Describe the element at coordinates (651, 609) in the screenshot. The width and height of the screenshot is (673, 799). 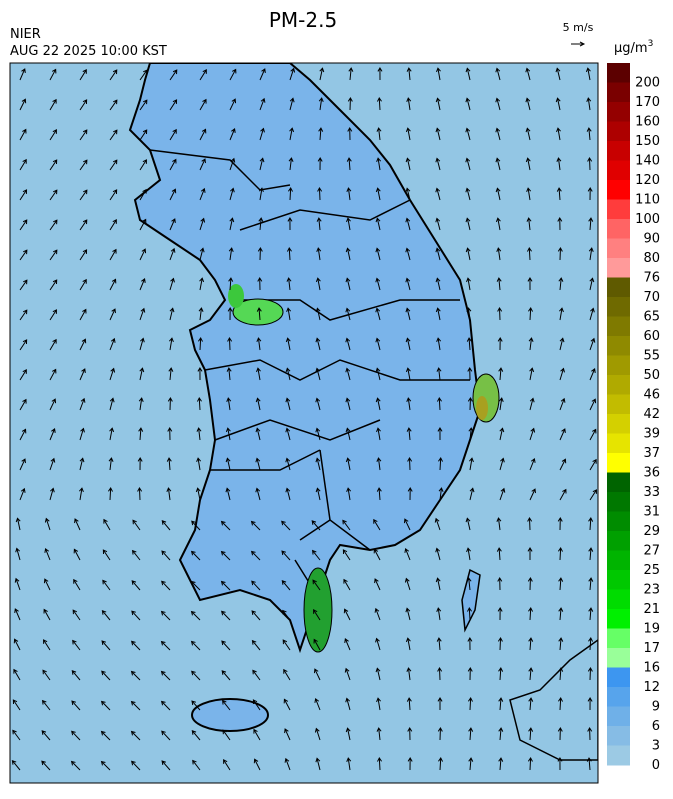
I see `colorbar-label: 21` at that location.